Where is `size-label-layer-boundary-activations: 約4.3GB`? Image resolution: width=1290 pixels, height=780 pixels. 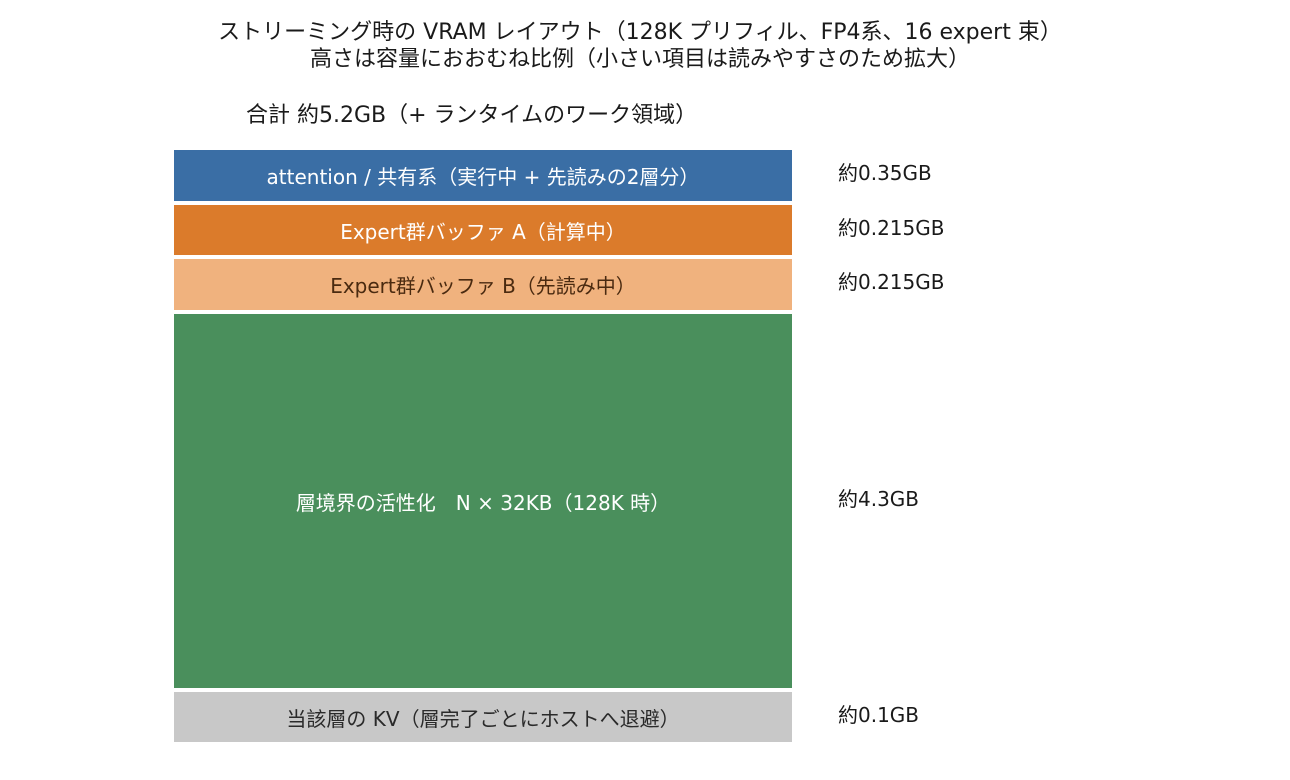
size-label-layer-boundary-activations: 約4.3GB is located at coordinates (879, 499).